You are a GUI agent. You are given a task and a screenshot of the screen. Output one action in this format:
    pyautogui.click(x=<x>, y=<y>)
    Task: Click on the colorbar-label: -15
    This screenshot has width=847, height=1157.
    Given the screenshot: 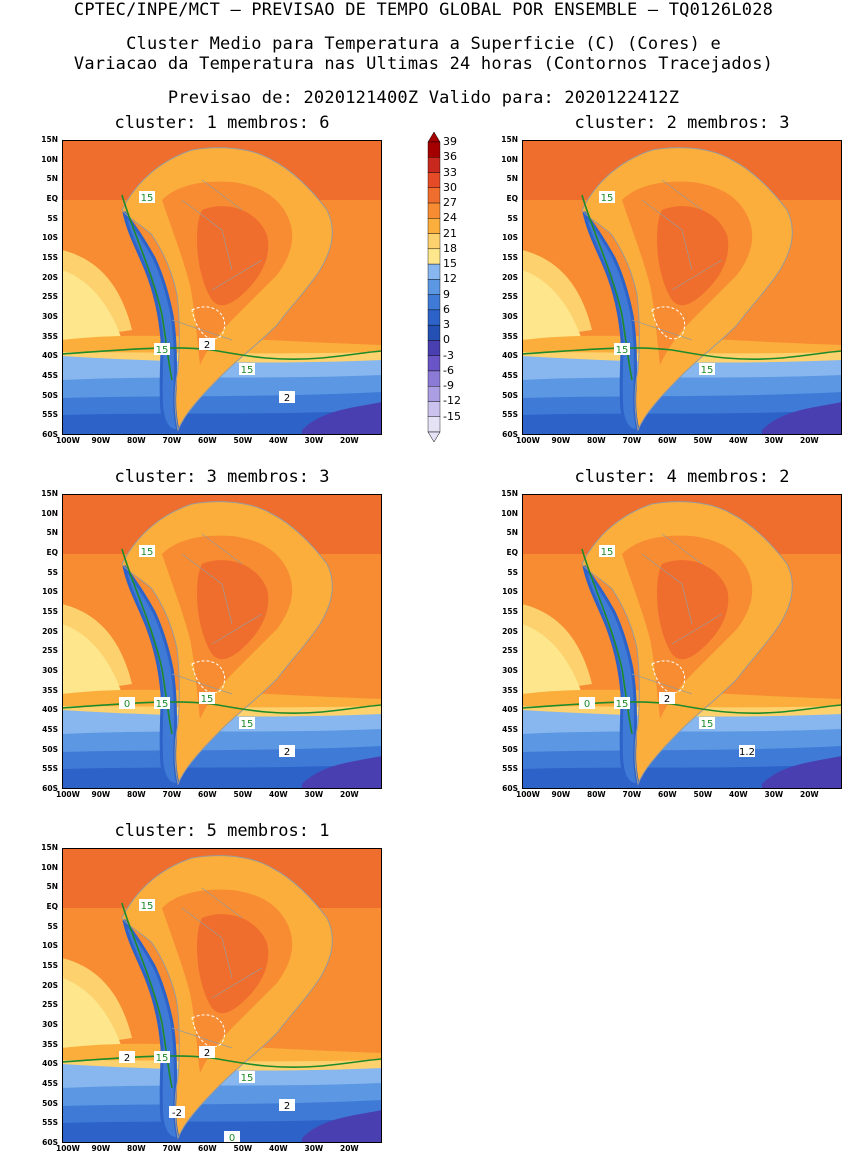 What is the action you would take?
    pyautogui.click(x=452, y=416)
    